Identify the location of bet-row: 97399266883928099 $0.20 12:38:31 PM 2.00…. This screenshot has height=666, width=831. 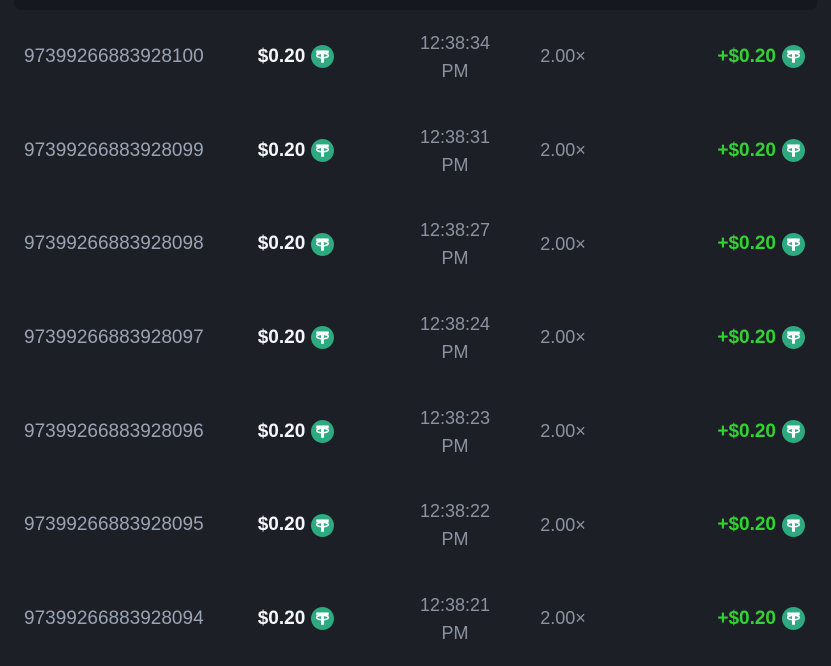
(415, 151).